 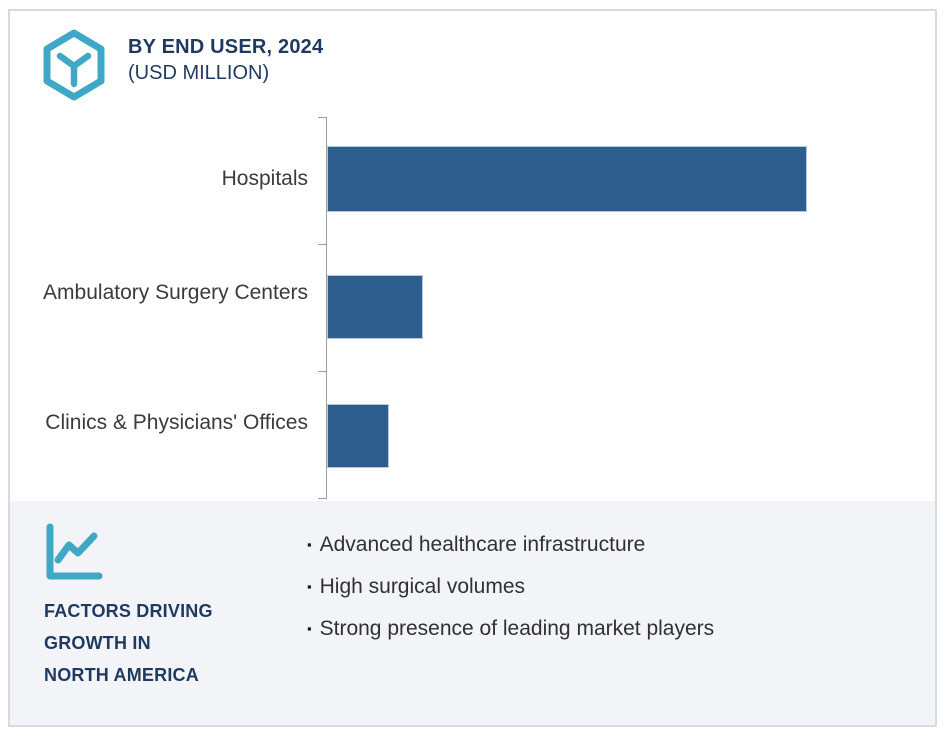 I want to click on category-axis-line, so click(x=326, y=308).